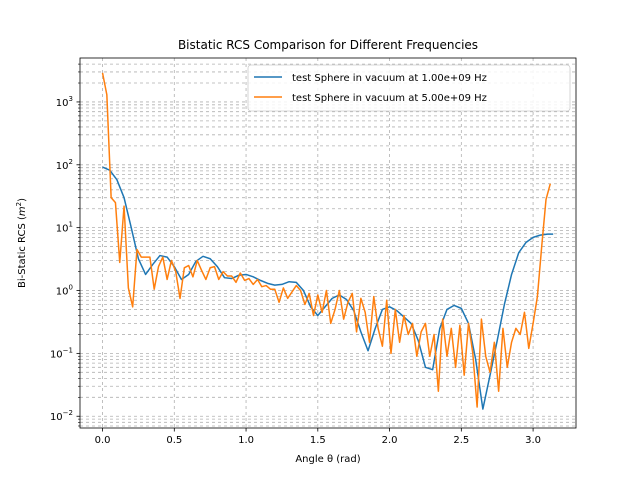 The width and height of the screenshot is (640, 480). I want to click on y-tick-label-exp: 0, so click(71, 288).